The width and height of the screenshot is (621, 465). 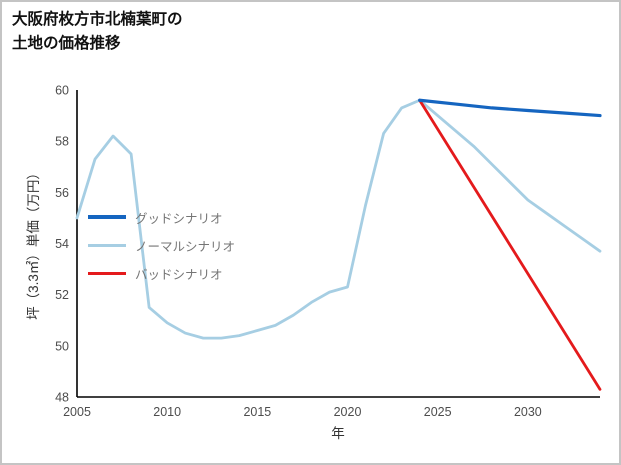 What do you see at coordinates (510, 108) in the screenshot?
I see `series-line-good` at bounding box center [510, 108].